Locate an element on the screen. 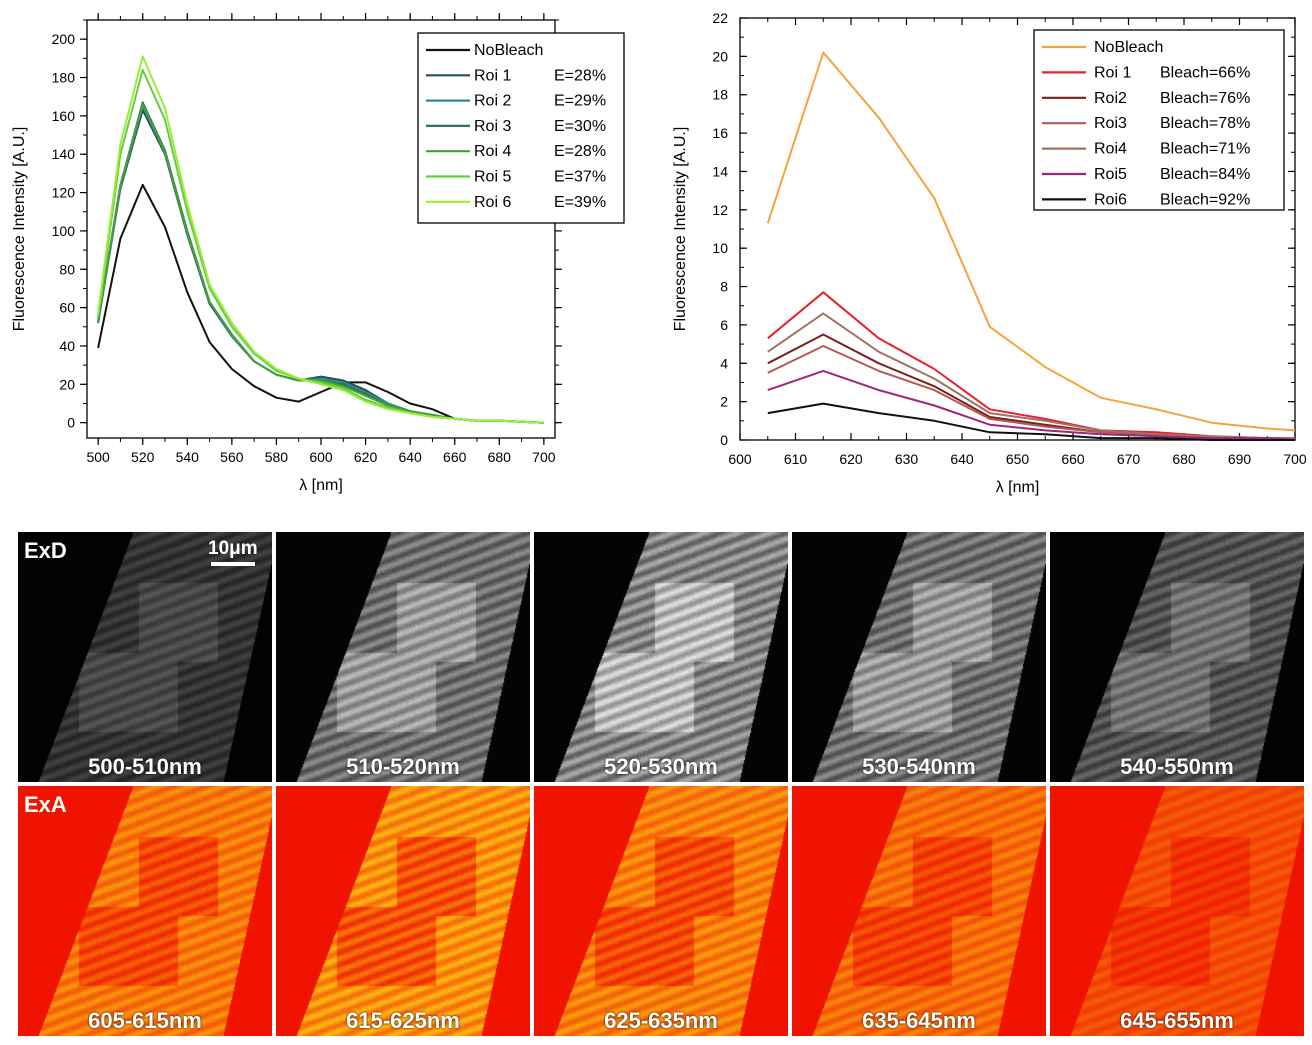 The image size is (1312, 1045). legend-label: Roi 1 is located at coordinates (1112, 72).